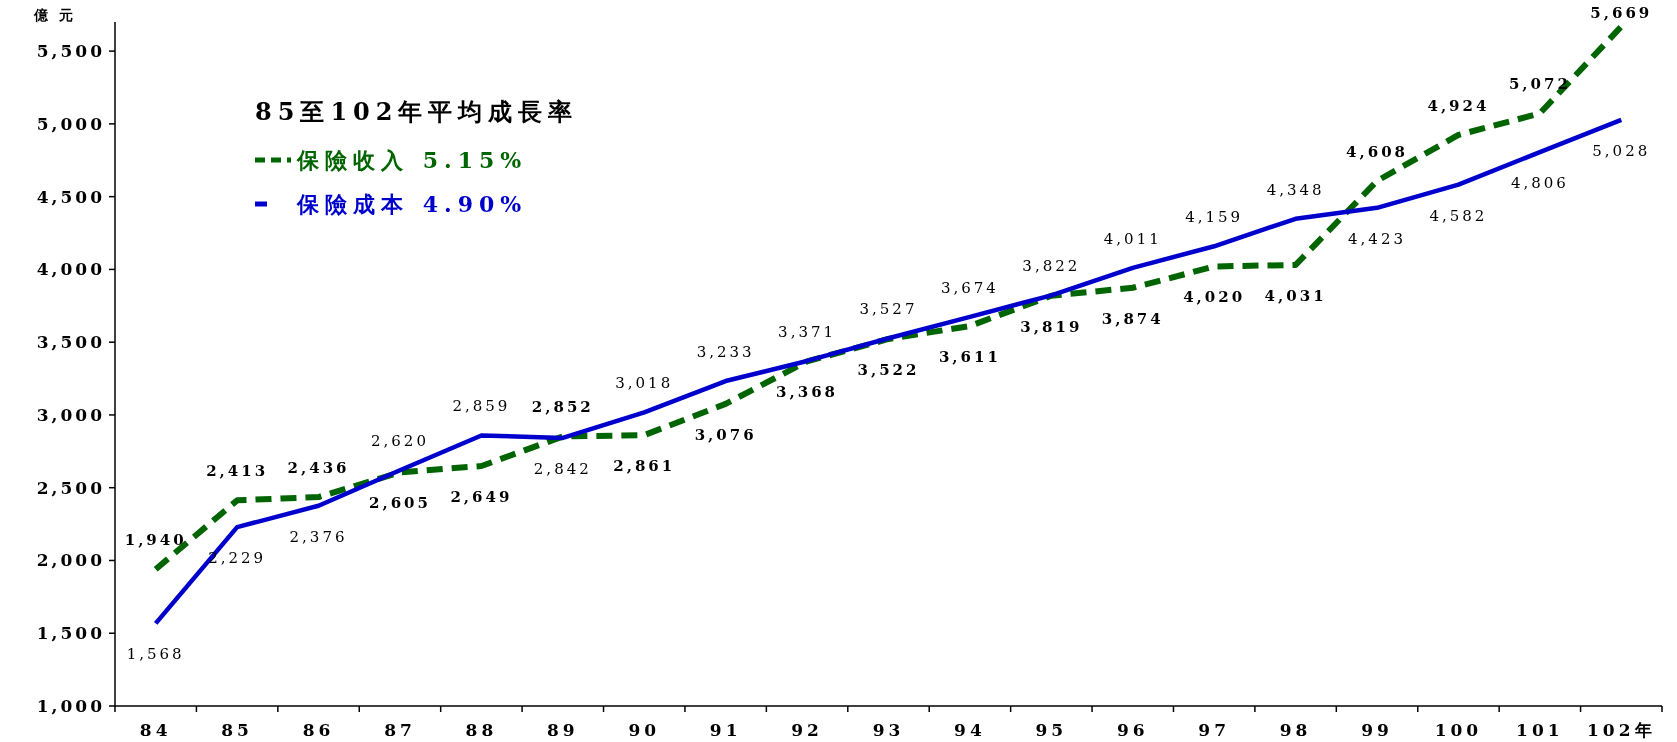 This screenshot has width=1677, height=742. What do you see at coordinates (644, 730) in the screenshot?
I see `x-tick-label: 90` at bounding box center [644, 730].